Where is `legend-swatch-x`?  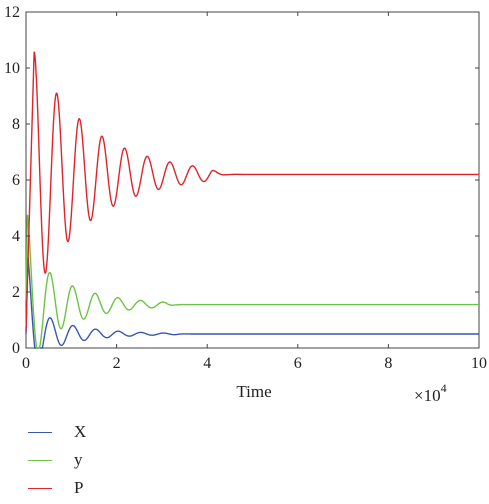
legend-swatch-x is located at coordinates (40, 432).